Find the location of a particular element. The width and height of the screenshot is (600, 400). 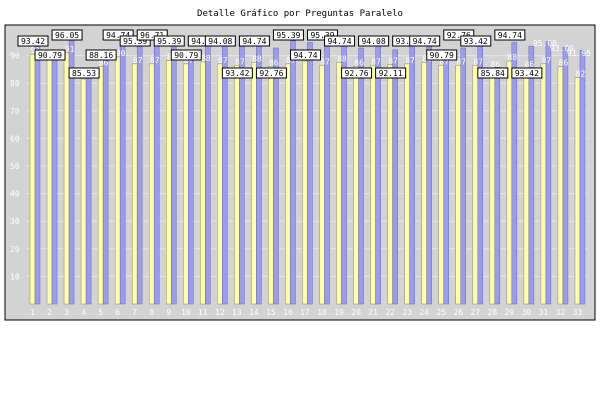

x-tick-label: 1 is located at coordinates (32, 312).